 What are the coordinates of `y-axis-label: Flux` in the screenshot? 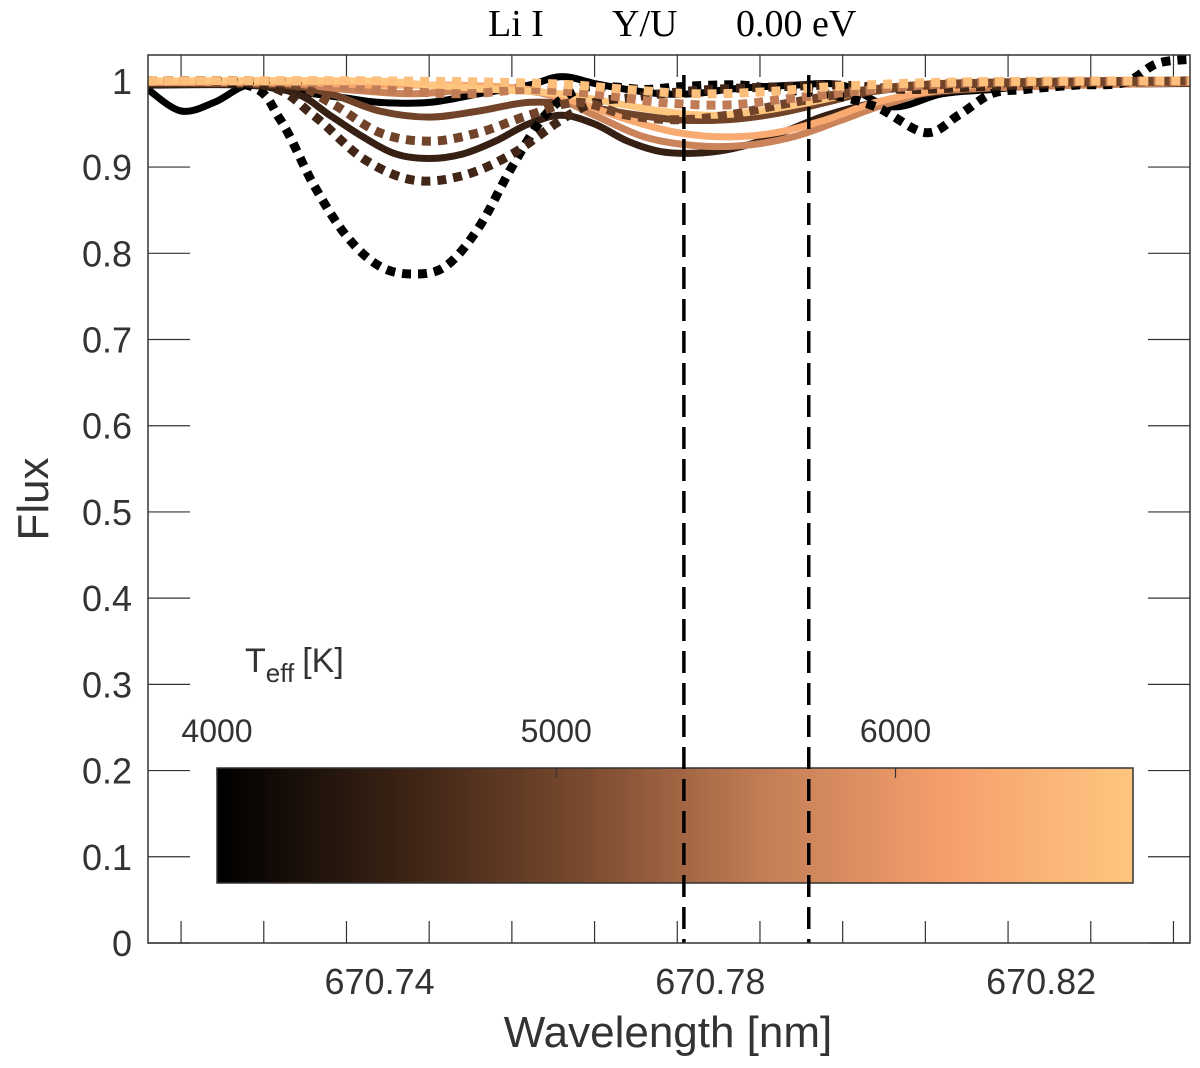 It's located at (33, 498).